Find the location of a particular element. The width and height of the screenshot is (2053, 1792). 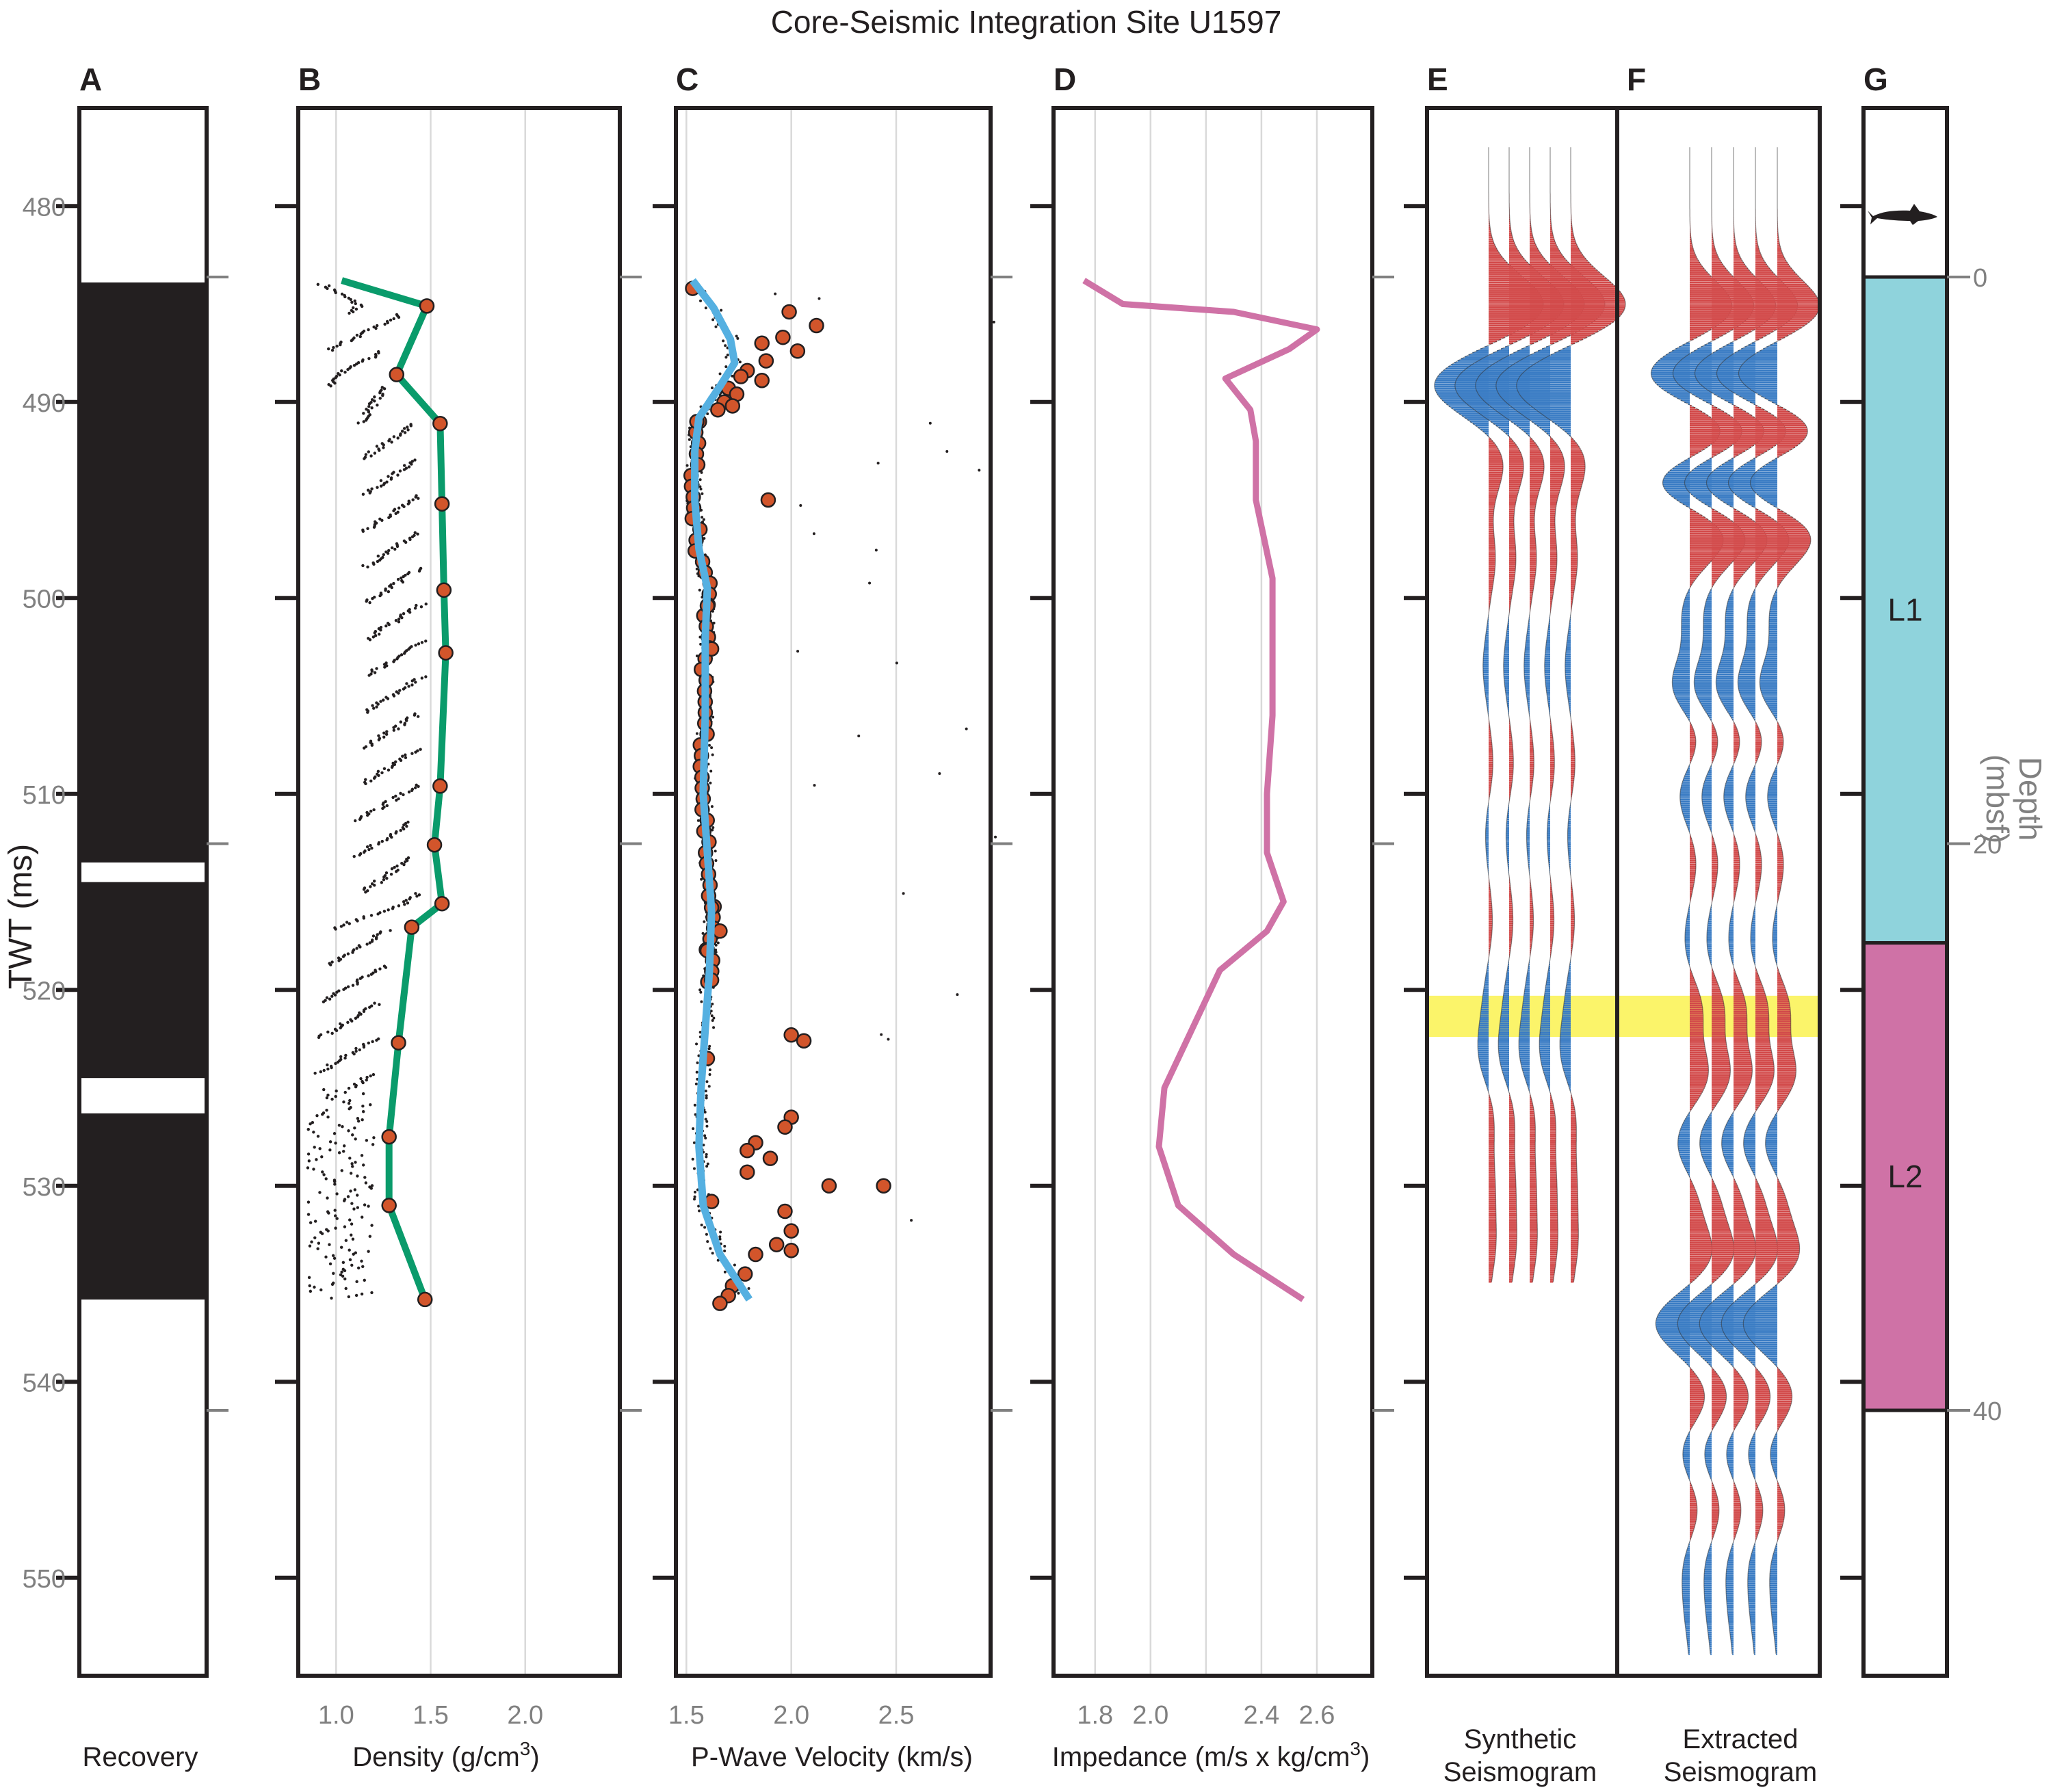

panel-b-xlabel: Density (g/cm3) is located at coordinates (445, 1755).